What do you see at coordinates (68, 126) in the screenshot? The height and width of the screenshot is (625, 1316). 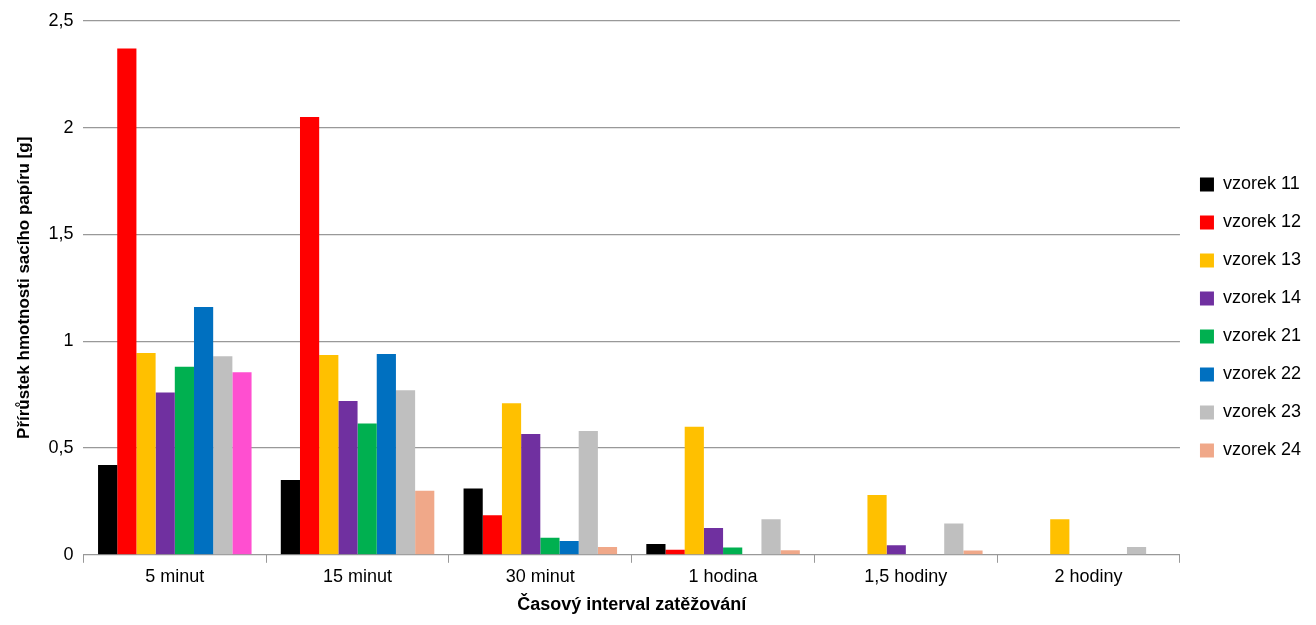 I see `y-tick-label: 2` at bounding box center [68, 126].